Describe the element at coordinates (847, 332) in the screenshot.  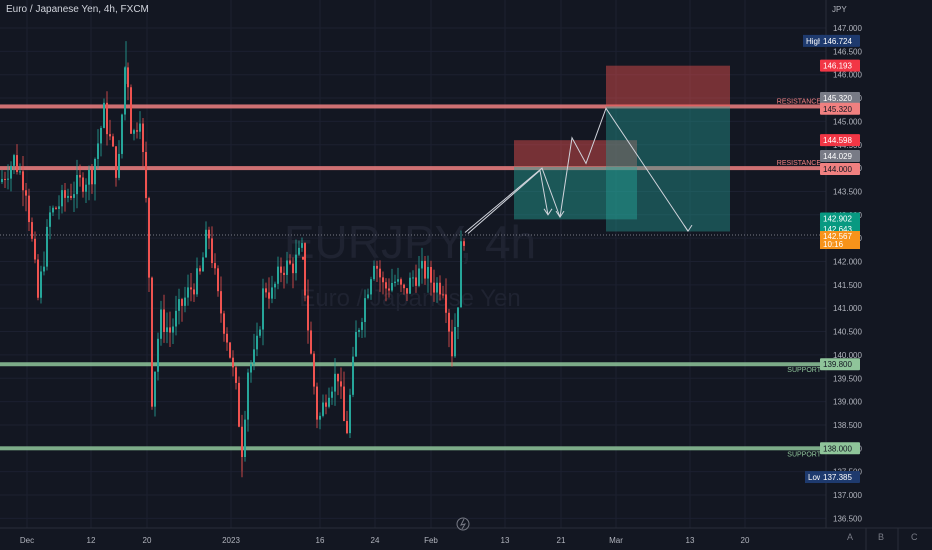
I see `price-tick-label: 140.500` at that location.